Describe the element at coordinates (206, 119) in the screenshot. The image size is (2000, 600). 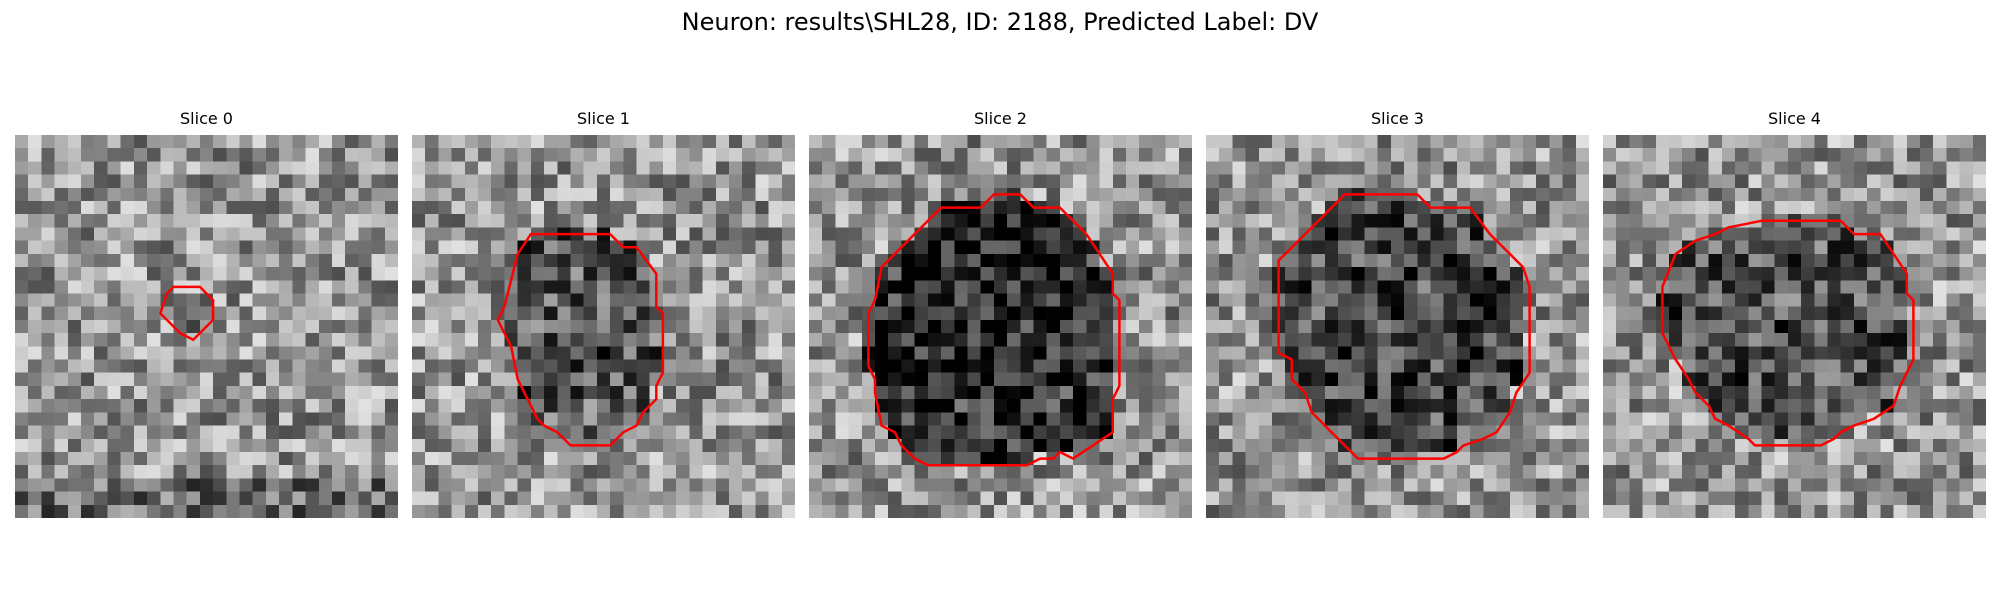
I see `slice-title: Slice 0` at that location.